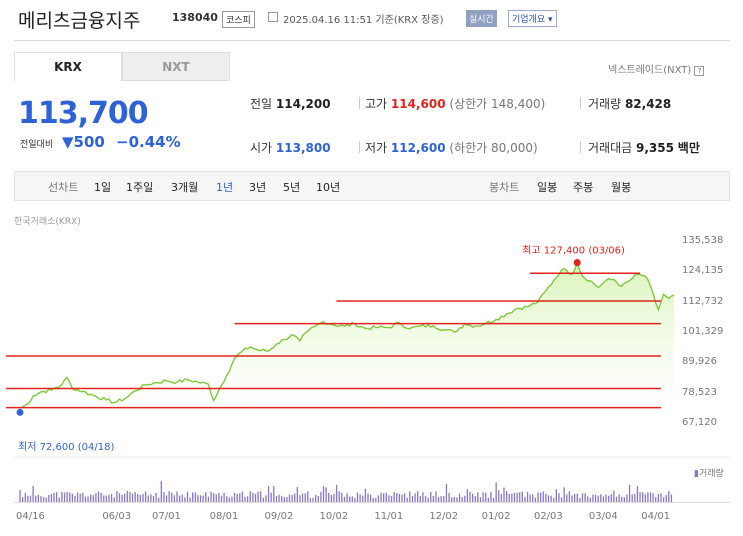 This screenshot has height=536, width=743. I want to click on help-icon: ?, so click(699, 71).